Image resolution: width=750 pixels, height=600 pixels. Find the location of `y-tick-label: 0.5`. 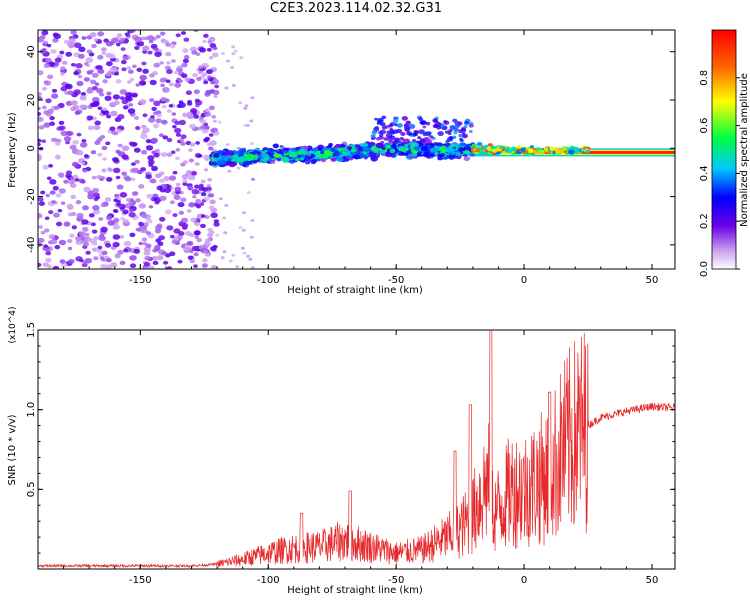

y-tick-label: 0.5 is located at coordinates (31, 489).